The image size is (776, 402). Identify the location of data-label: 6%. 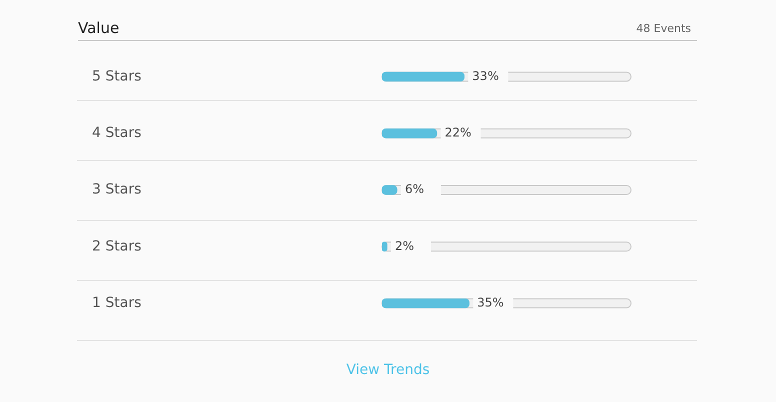
(414, 189).